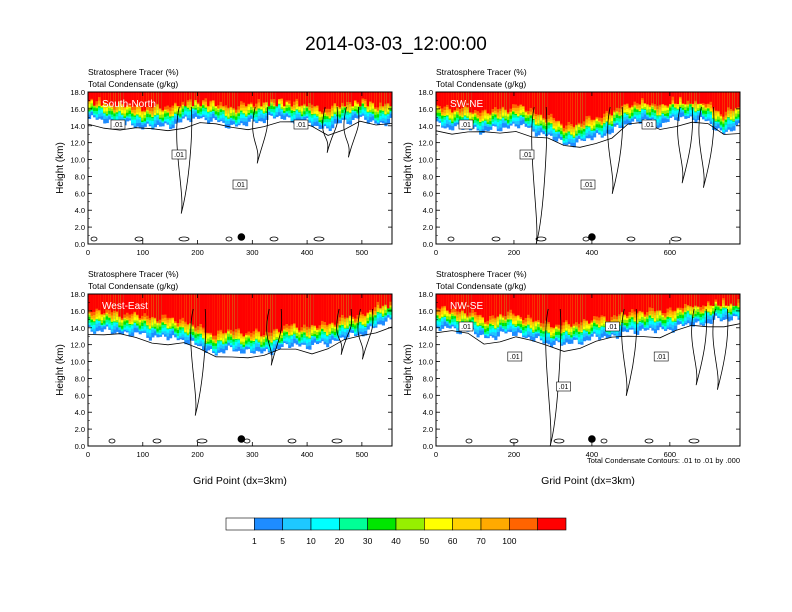 The height and width of the screenshot is (612, 792). Describe the element at coordinates (436, 252) in the screenshot. I see `xtick-label: 0` at that location.